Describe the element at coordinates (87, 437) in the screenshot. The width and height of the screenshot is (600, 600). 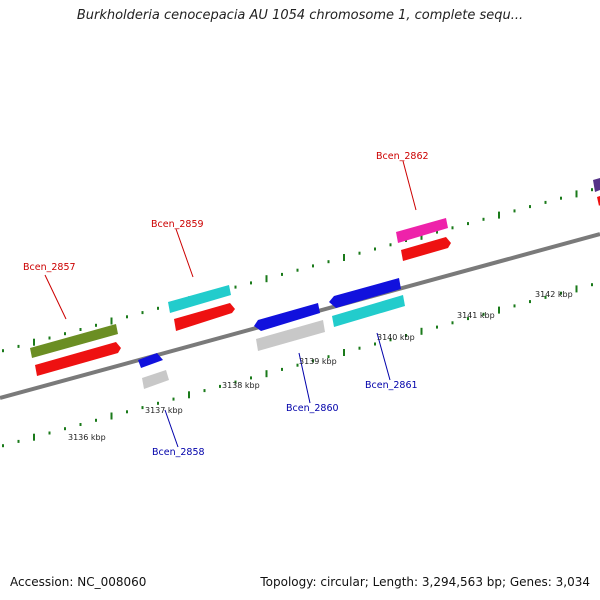
I see `scale-label: 3136 kbp` at that location.